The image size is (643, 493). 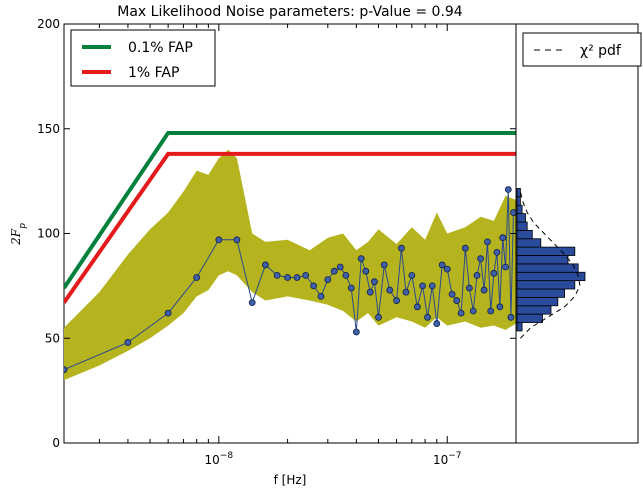 I want to click on y-tick-label: 150, so click(x=48, y=129).